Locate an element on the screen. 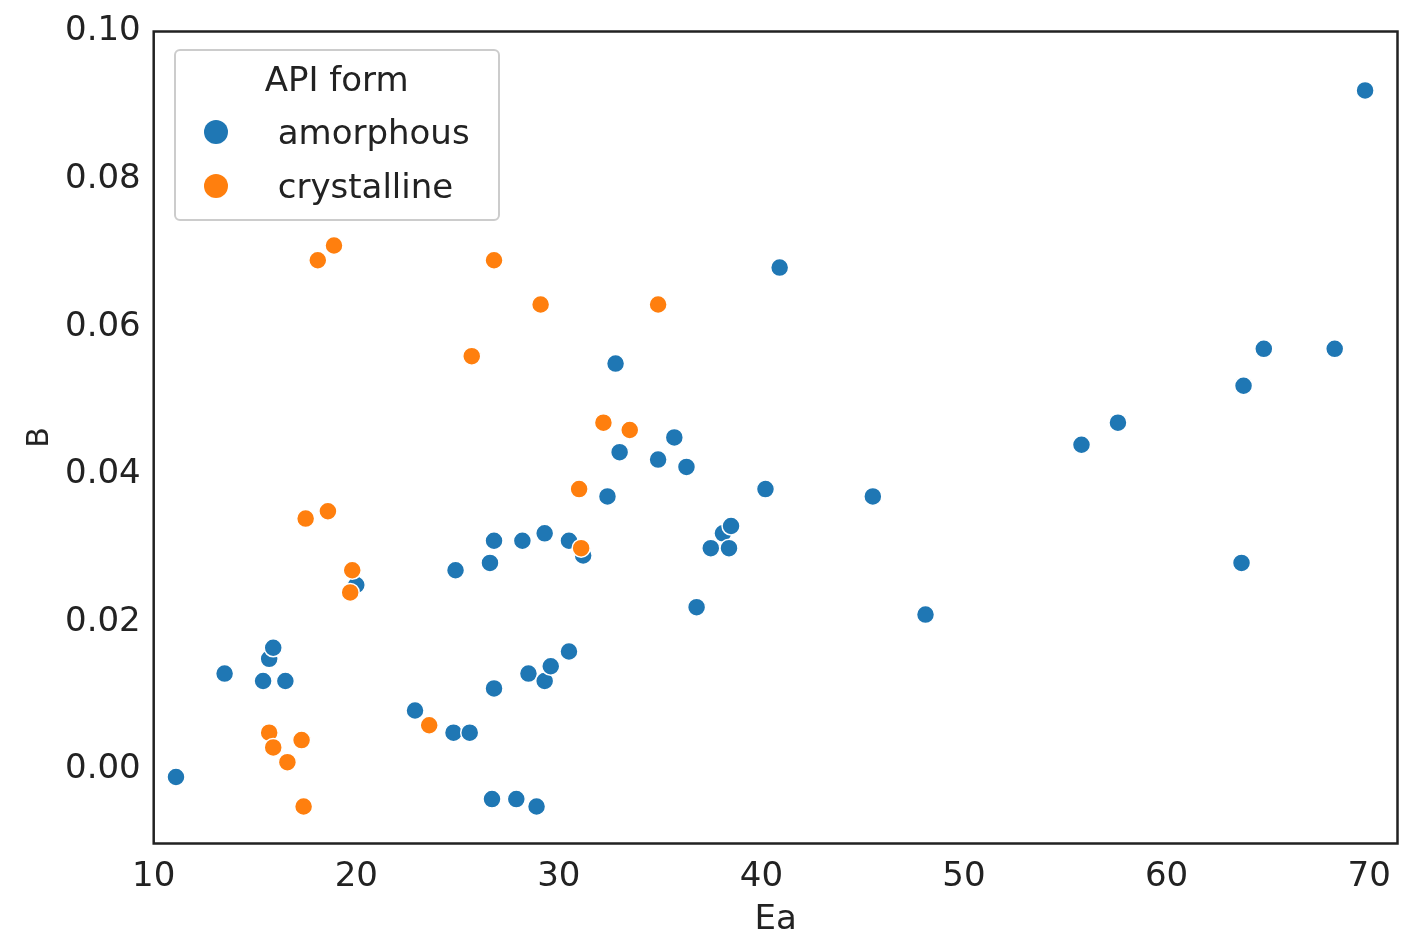 This screenshot has width=1416, height=949. x-tick-label: 40 is located at coordinates (761, 873).